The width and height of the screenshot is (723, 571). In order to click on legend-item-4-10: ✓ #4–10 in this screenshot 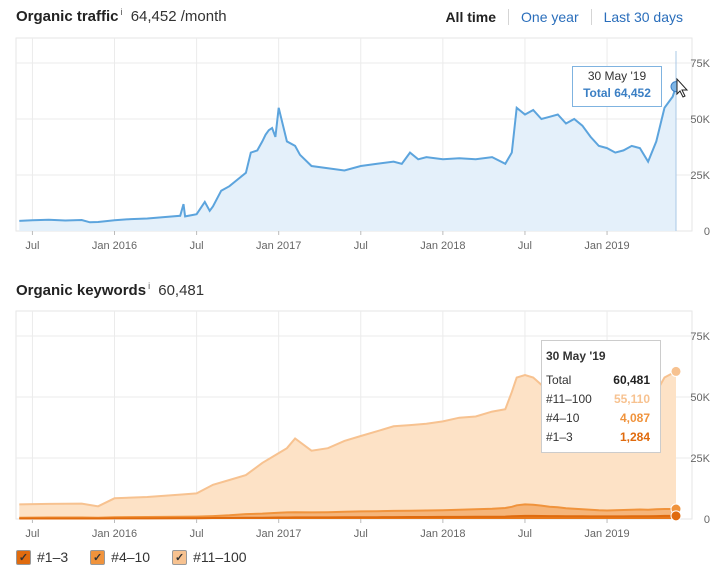, I will do `click(120, 557)`.